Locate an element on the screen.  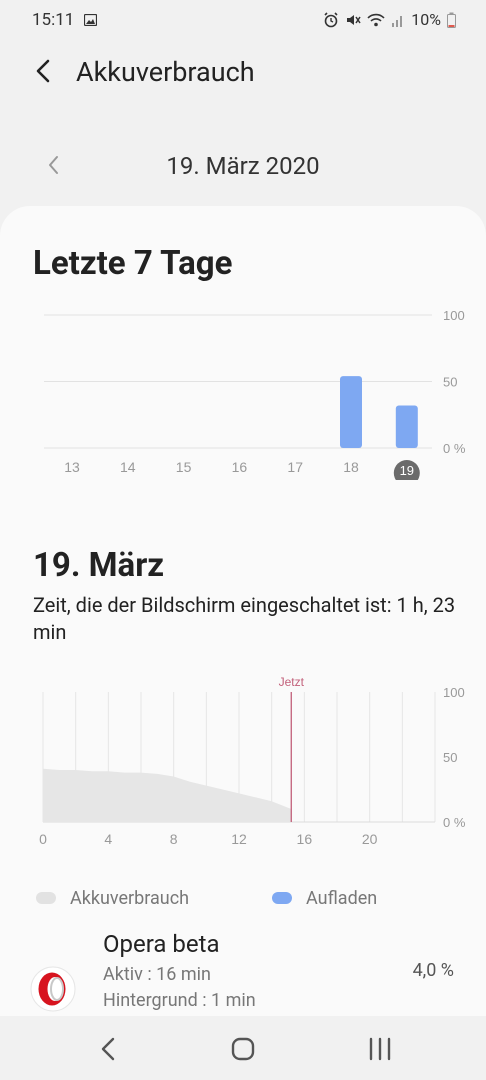
legend-usage-label: Akkuverbrauch is located at coordinates (130, 898).